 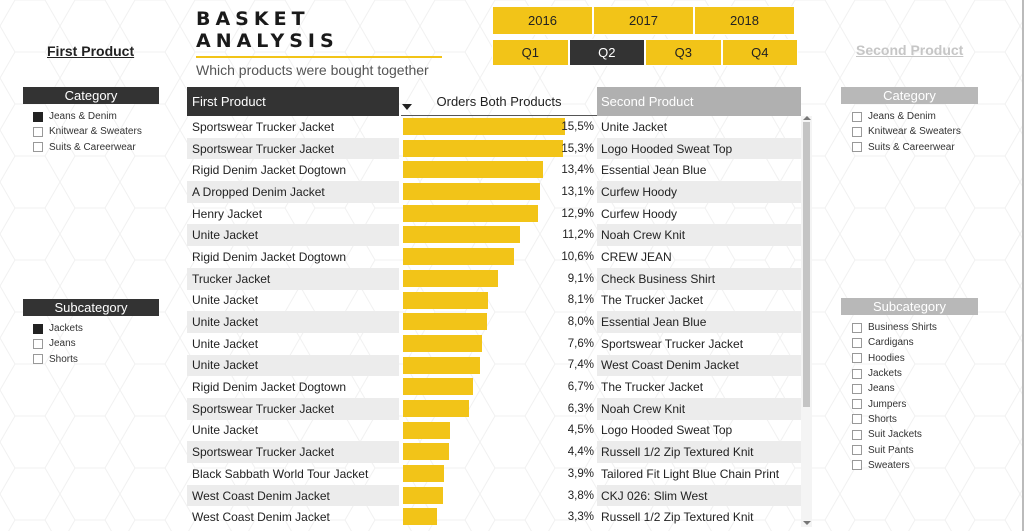 I want to click on quarter-button-q1: Q1, so click(x=530, y=52).